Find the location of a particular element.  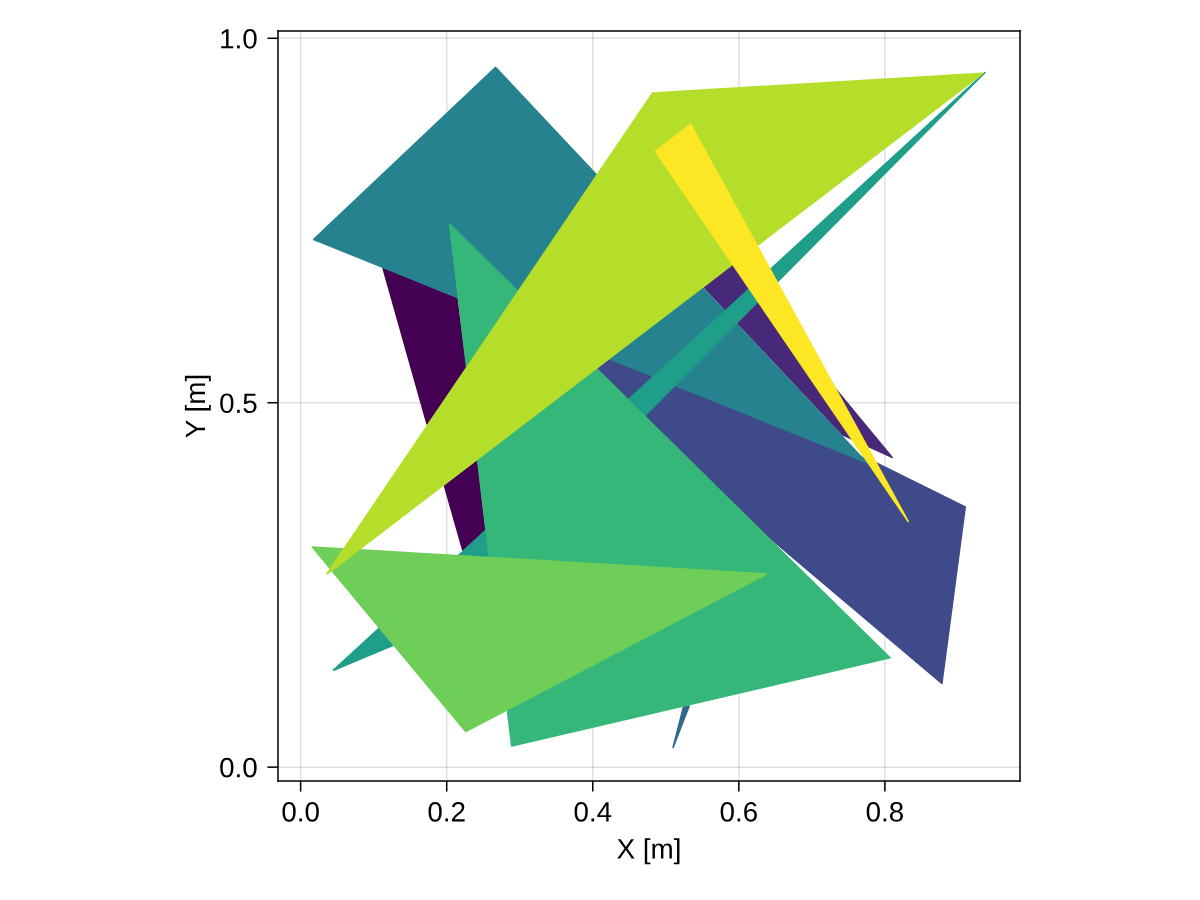

x-tick-label: 0.6 is located at coordinates (738, 812).